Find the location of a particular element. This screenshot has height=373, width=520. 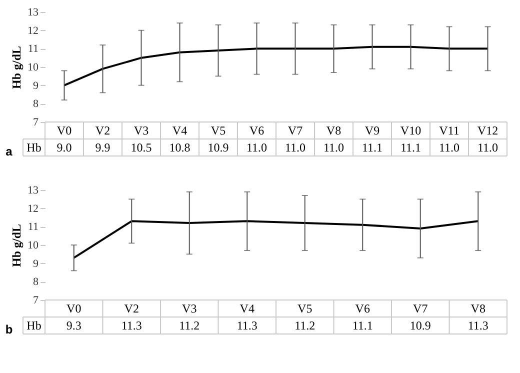

data-label: 9.0 is located at coordinates (64, 147).